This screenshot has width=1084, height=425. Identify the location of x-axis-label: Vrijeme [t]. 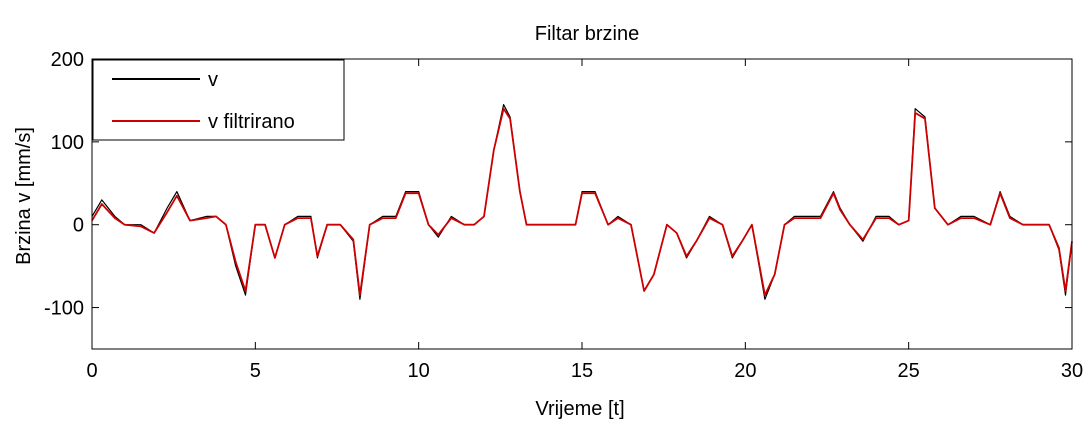
(579, 409).